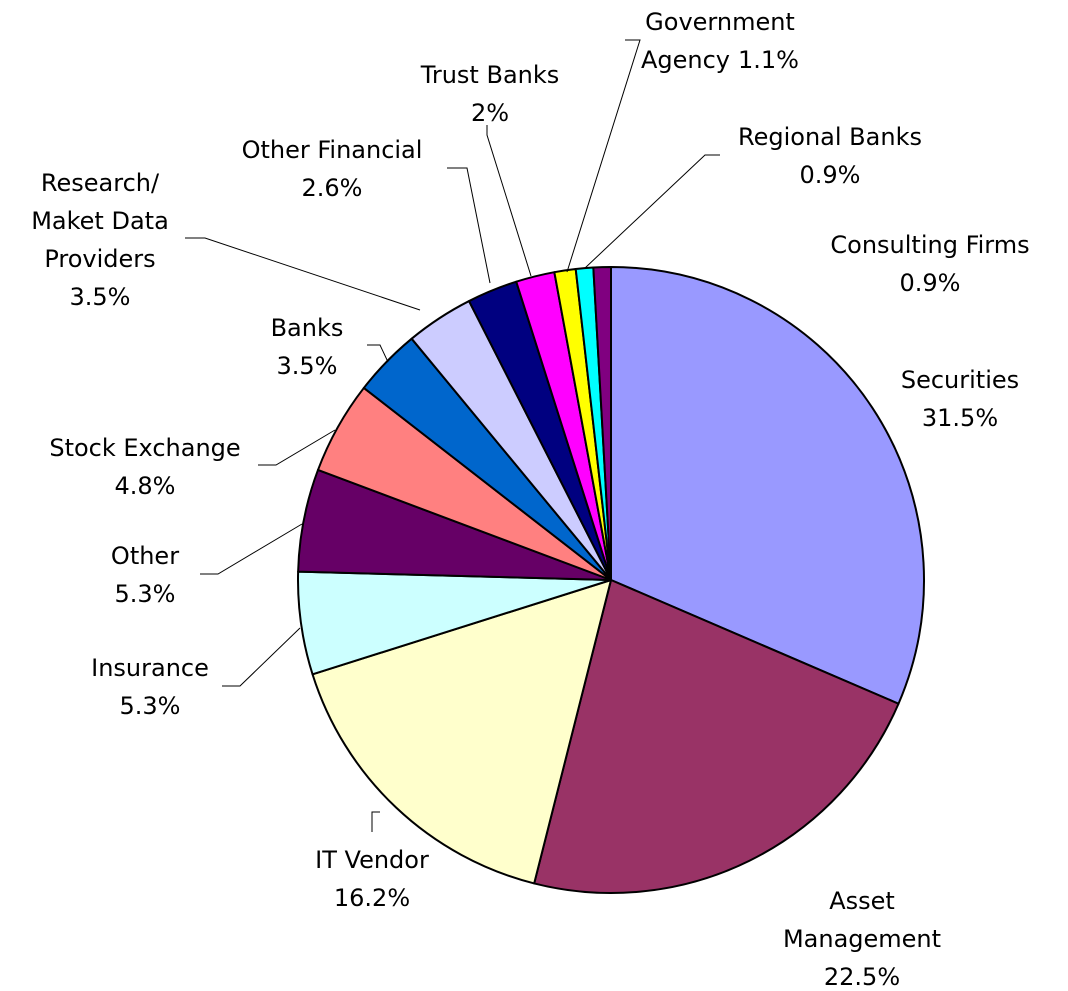 This screenshot has height=991, width=1068. Describe the element at coordinates (830, 156) in the screenshot. I see `slice-label: Regional Banks 0.9%` at that location.